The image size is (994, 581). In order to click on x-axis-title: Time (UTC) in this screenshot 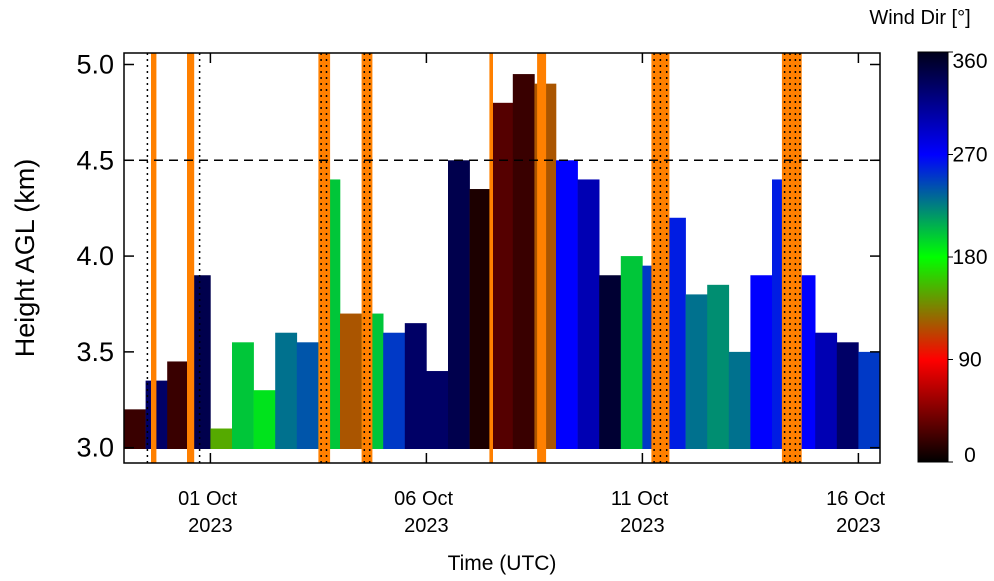, I will do `click(502, 563)`.